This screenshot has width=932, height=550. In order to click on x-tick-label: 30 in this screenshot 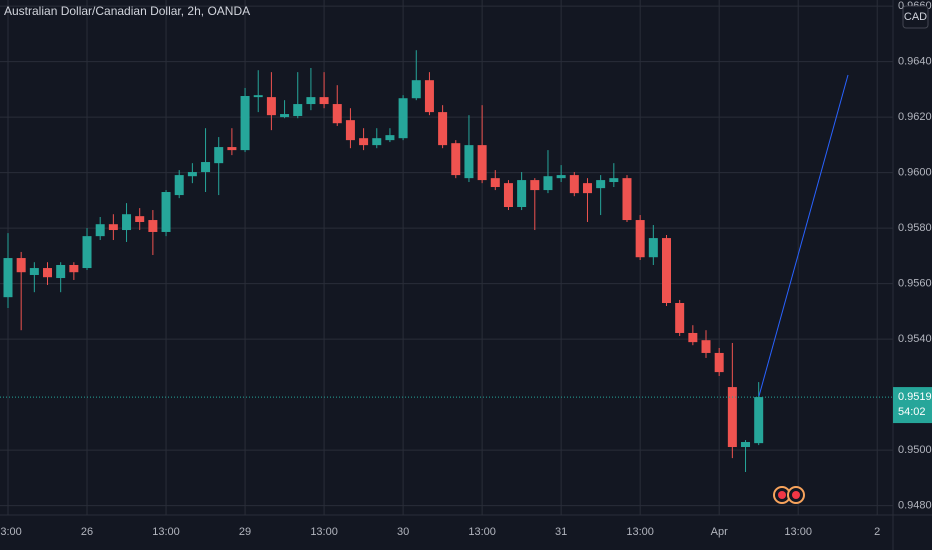, I will do `click(403, 532)`.